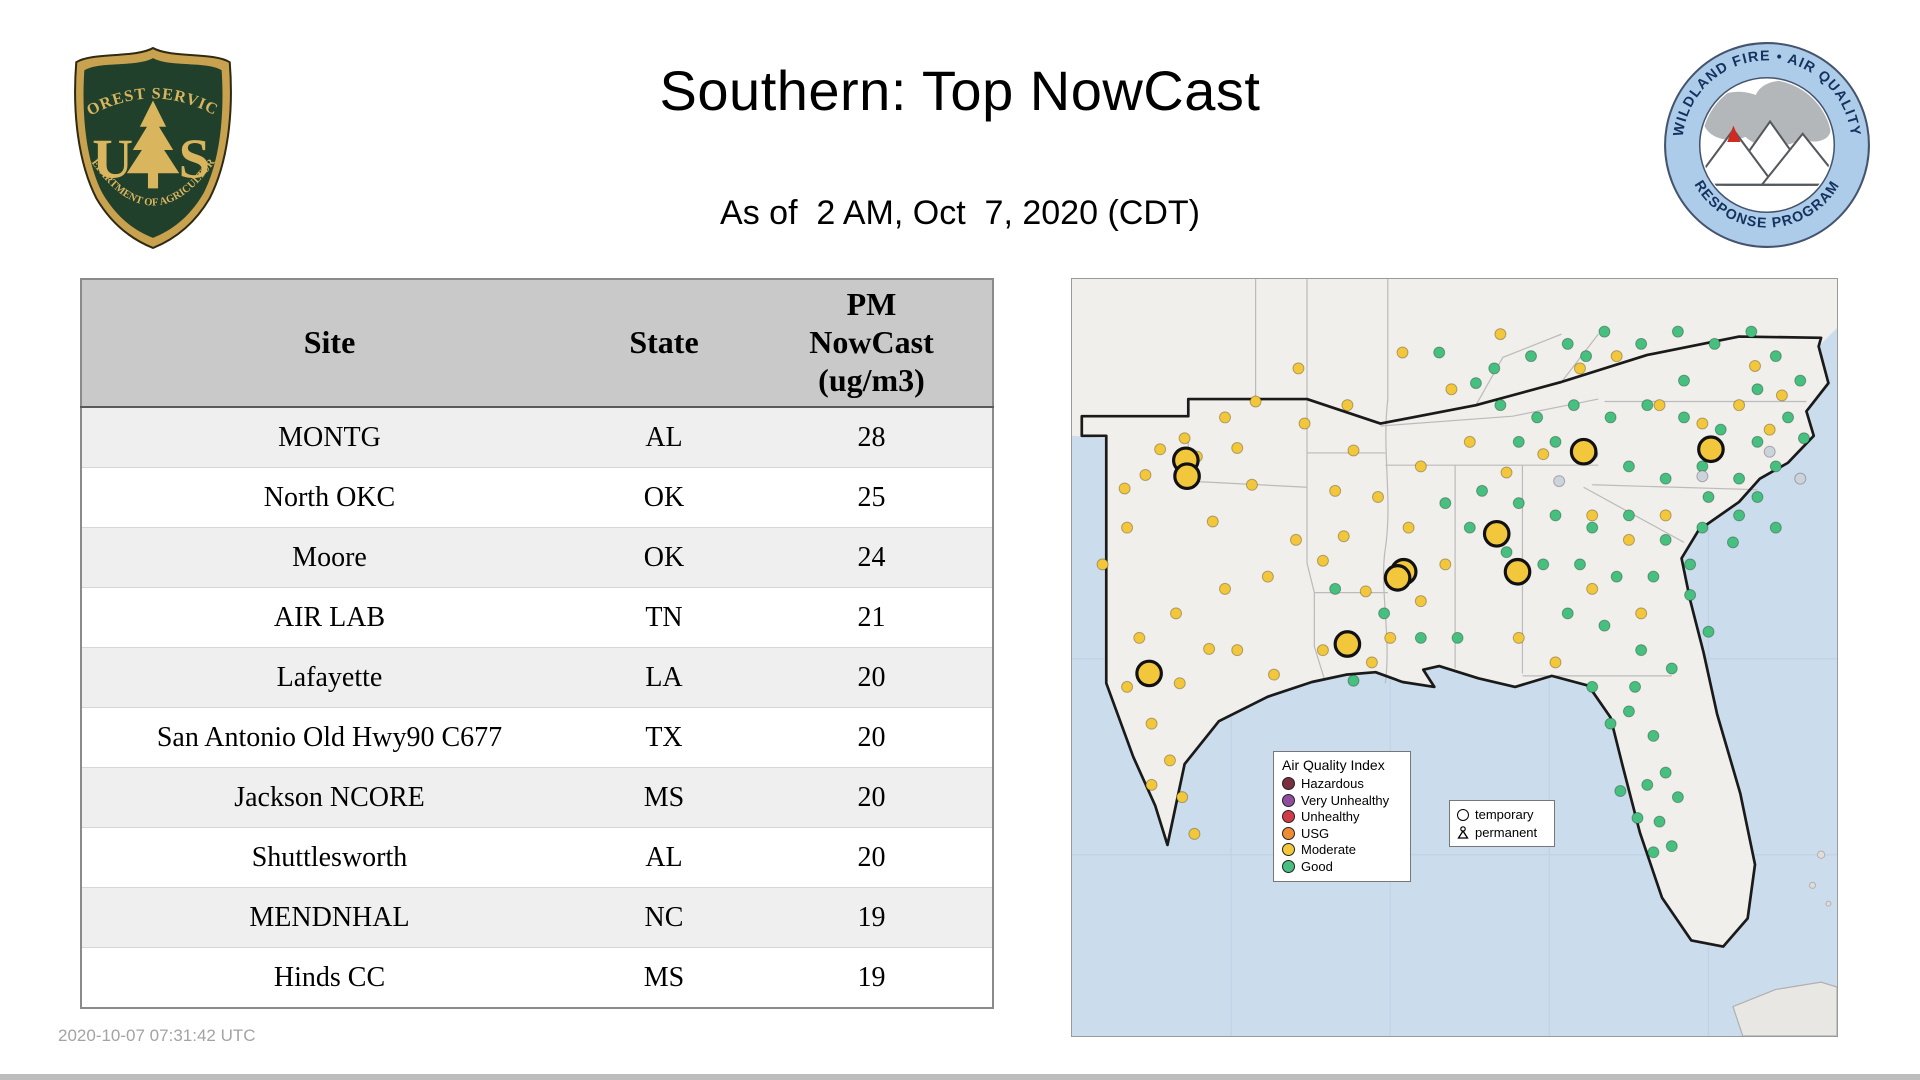 The height and width of the screenshot is (1080, 1920). I want to click on dots-good, so click(1569, 592).